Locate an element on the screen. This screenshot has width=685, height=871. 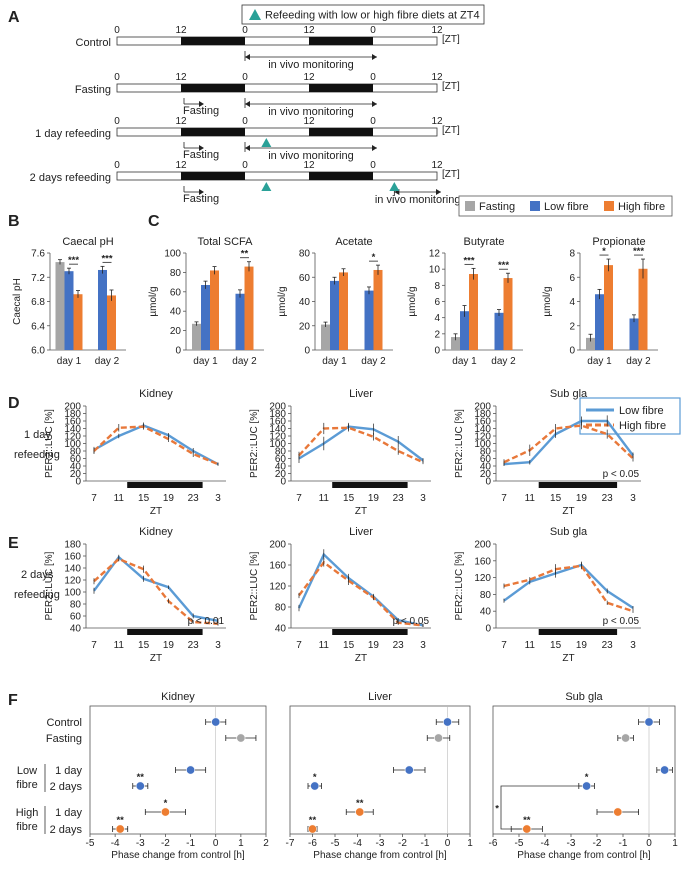
schedule-dark-phase is located at coordinates (213, 88).